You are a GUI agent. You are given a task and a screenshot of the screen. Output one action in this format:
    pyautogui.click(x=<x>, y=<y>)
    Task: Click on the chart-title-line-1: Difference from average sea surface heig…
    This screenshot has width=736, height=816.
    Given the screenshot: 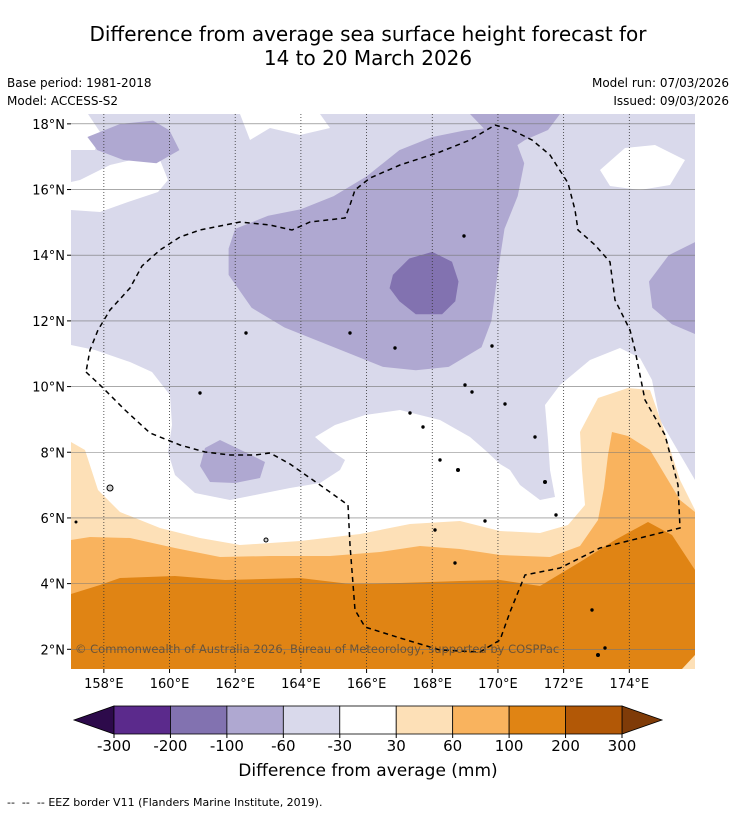 What is the action you would take?
    pyautogui.click(x=368, y=34)
    